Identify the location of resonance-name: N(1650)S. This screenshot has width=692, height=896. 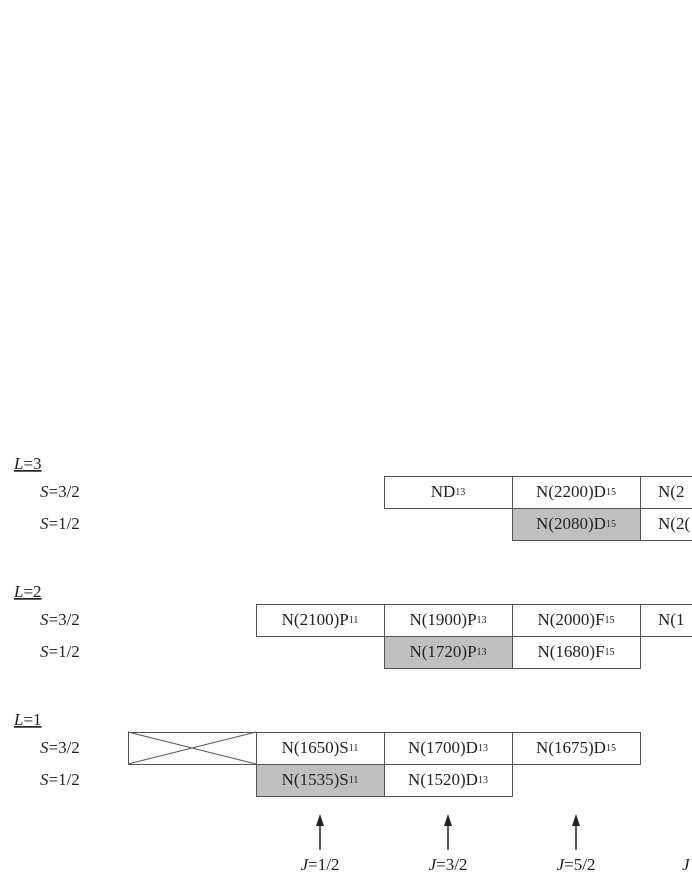
(315, 747).